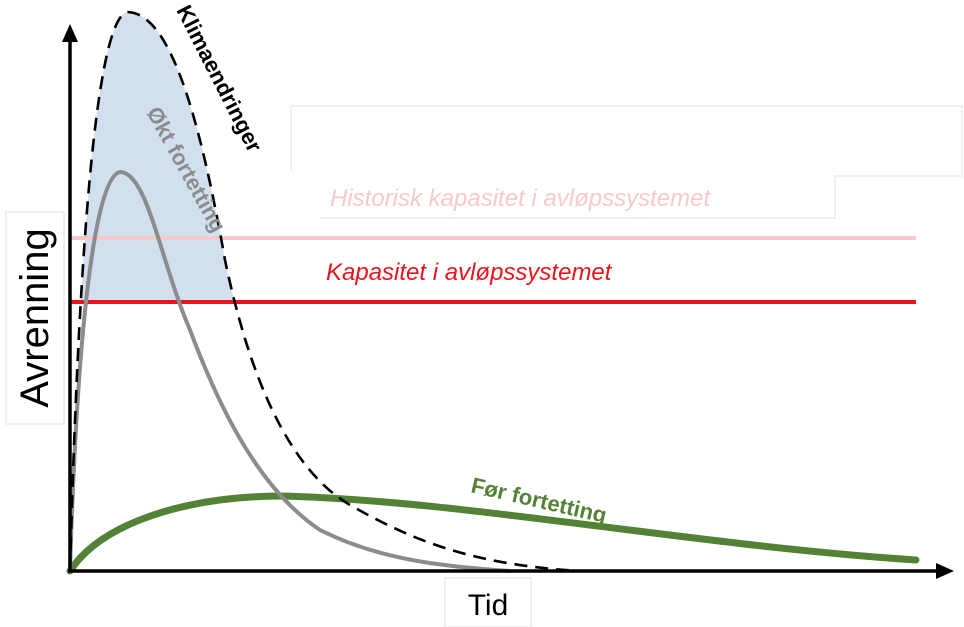 The image size is (964, 627). Describe the element at coordinates (520, 198) in the screenshot. I see `historic-capacity-label: Historisk kapasitet i avløpssystemet` at that location.